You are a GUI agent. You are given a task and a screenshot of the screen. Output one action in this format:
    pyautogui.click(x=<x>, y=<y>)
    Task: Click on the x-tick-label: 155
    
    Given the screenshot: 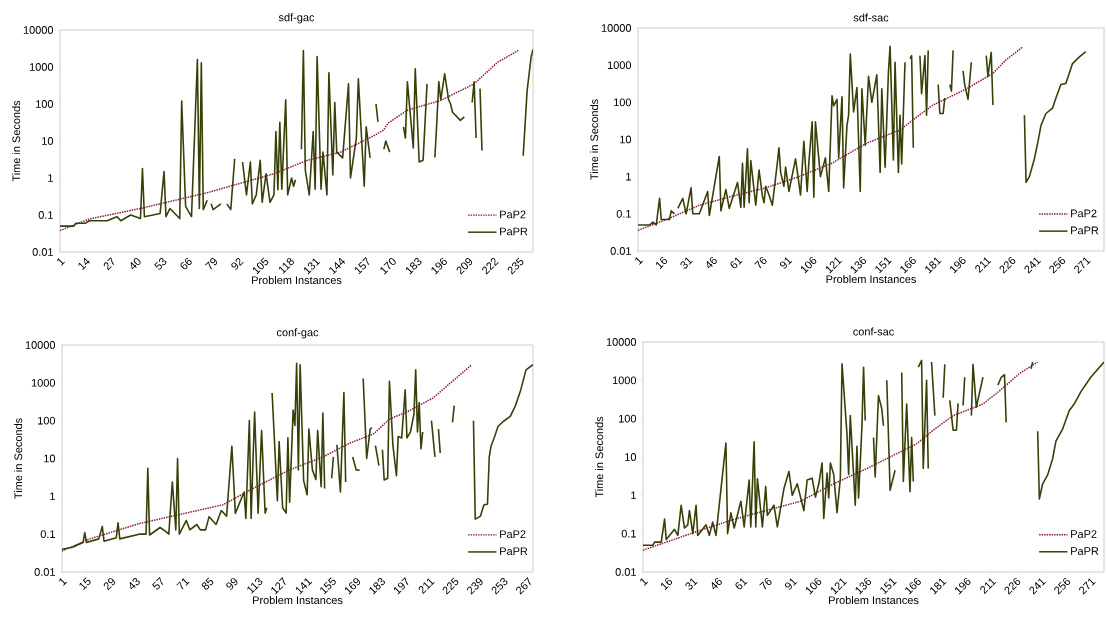 What is the action you would take?
    pyautogui.click(x=328, y=586)
    